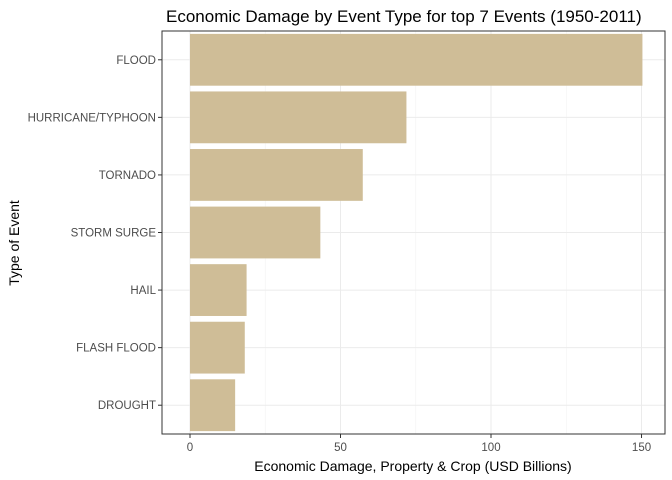 The height and width of the screenshot is (480, 672). What do you see at coordinates (340, 448) in the screenshot?
I see `x-tick-label: 50` at bounding box center [340, 448].